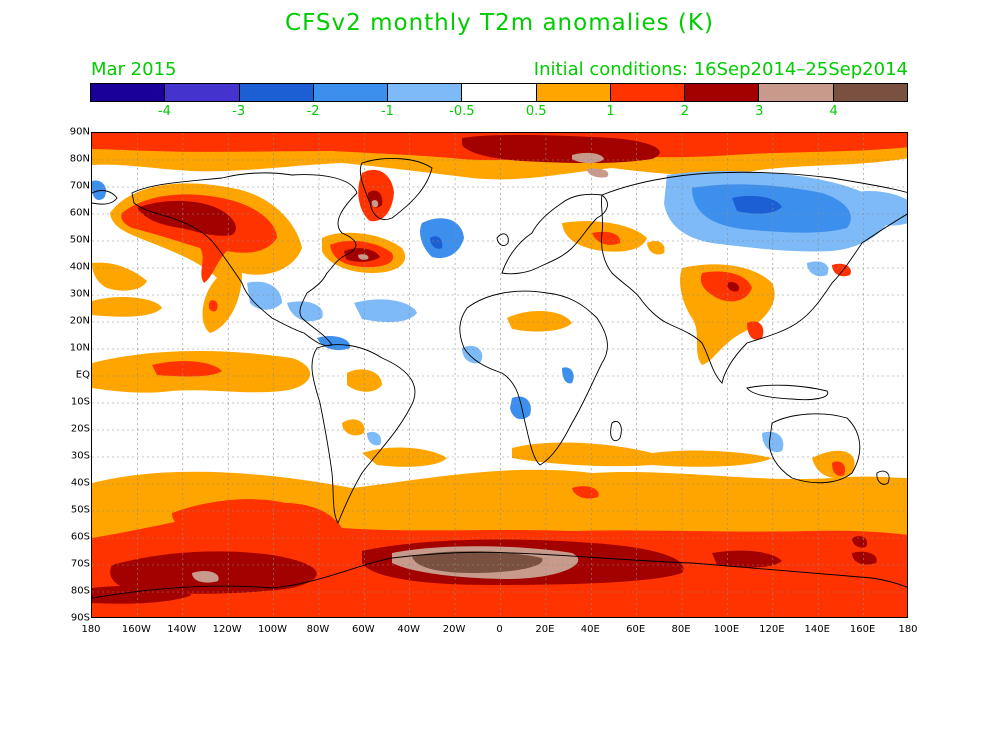  Describe the element at coordinates (79, 186) in the screenshot. I see `latitude-label: 70N` at that location.